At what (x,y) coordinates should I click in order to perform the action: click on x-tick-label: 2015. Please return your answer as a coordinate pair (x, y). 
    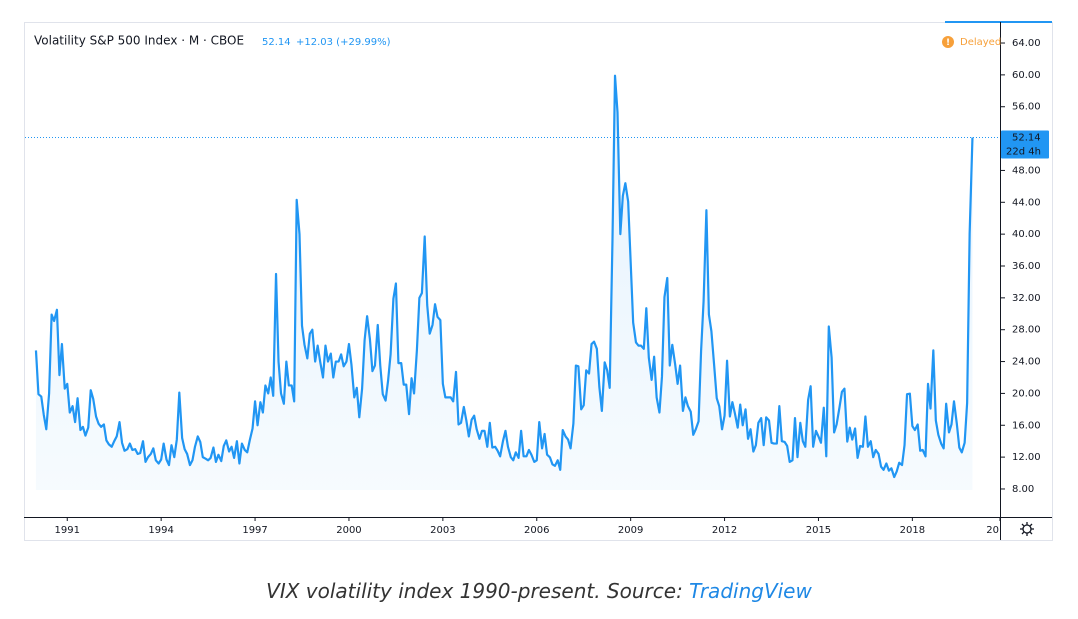
    Looking at the image, I should click on (818, 530).